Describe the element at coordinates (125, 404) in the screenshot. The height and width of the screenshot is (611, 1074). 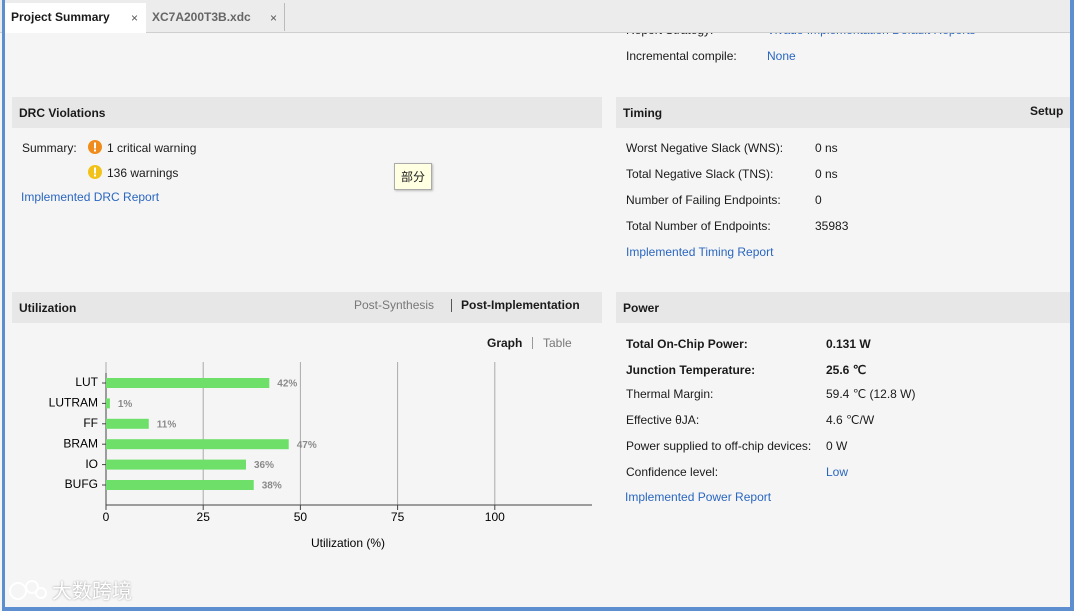
I see `value-label: 1%` at that location.